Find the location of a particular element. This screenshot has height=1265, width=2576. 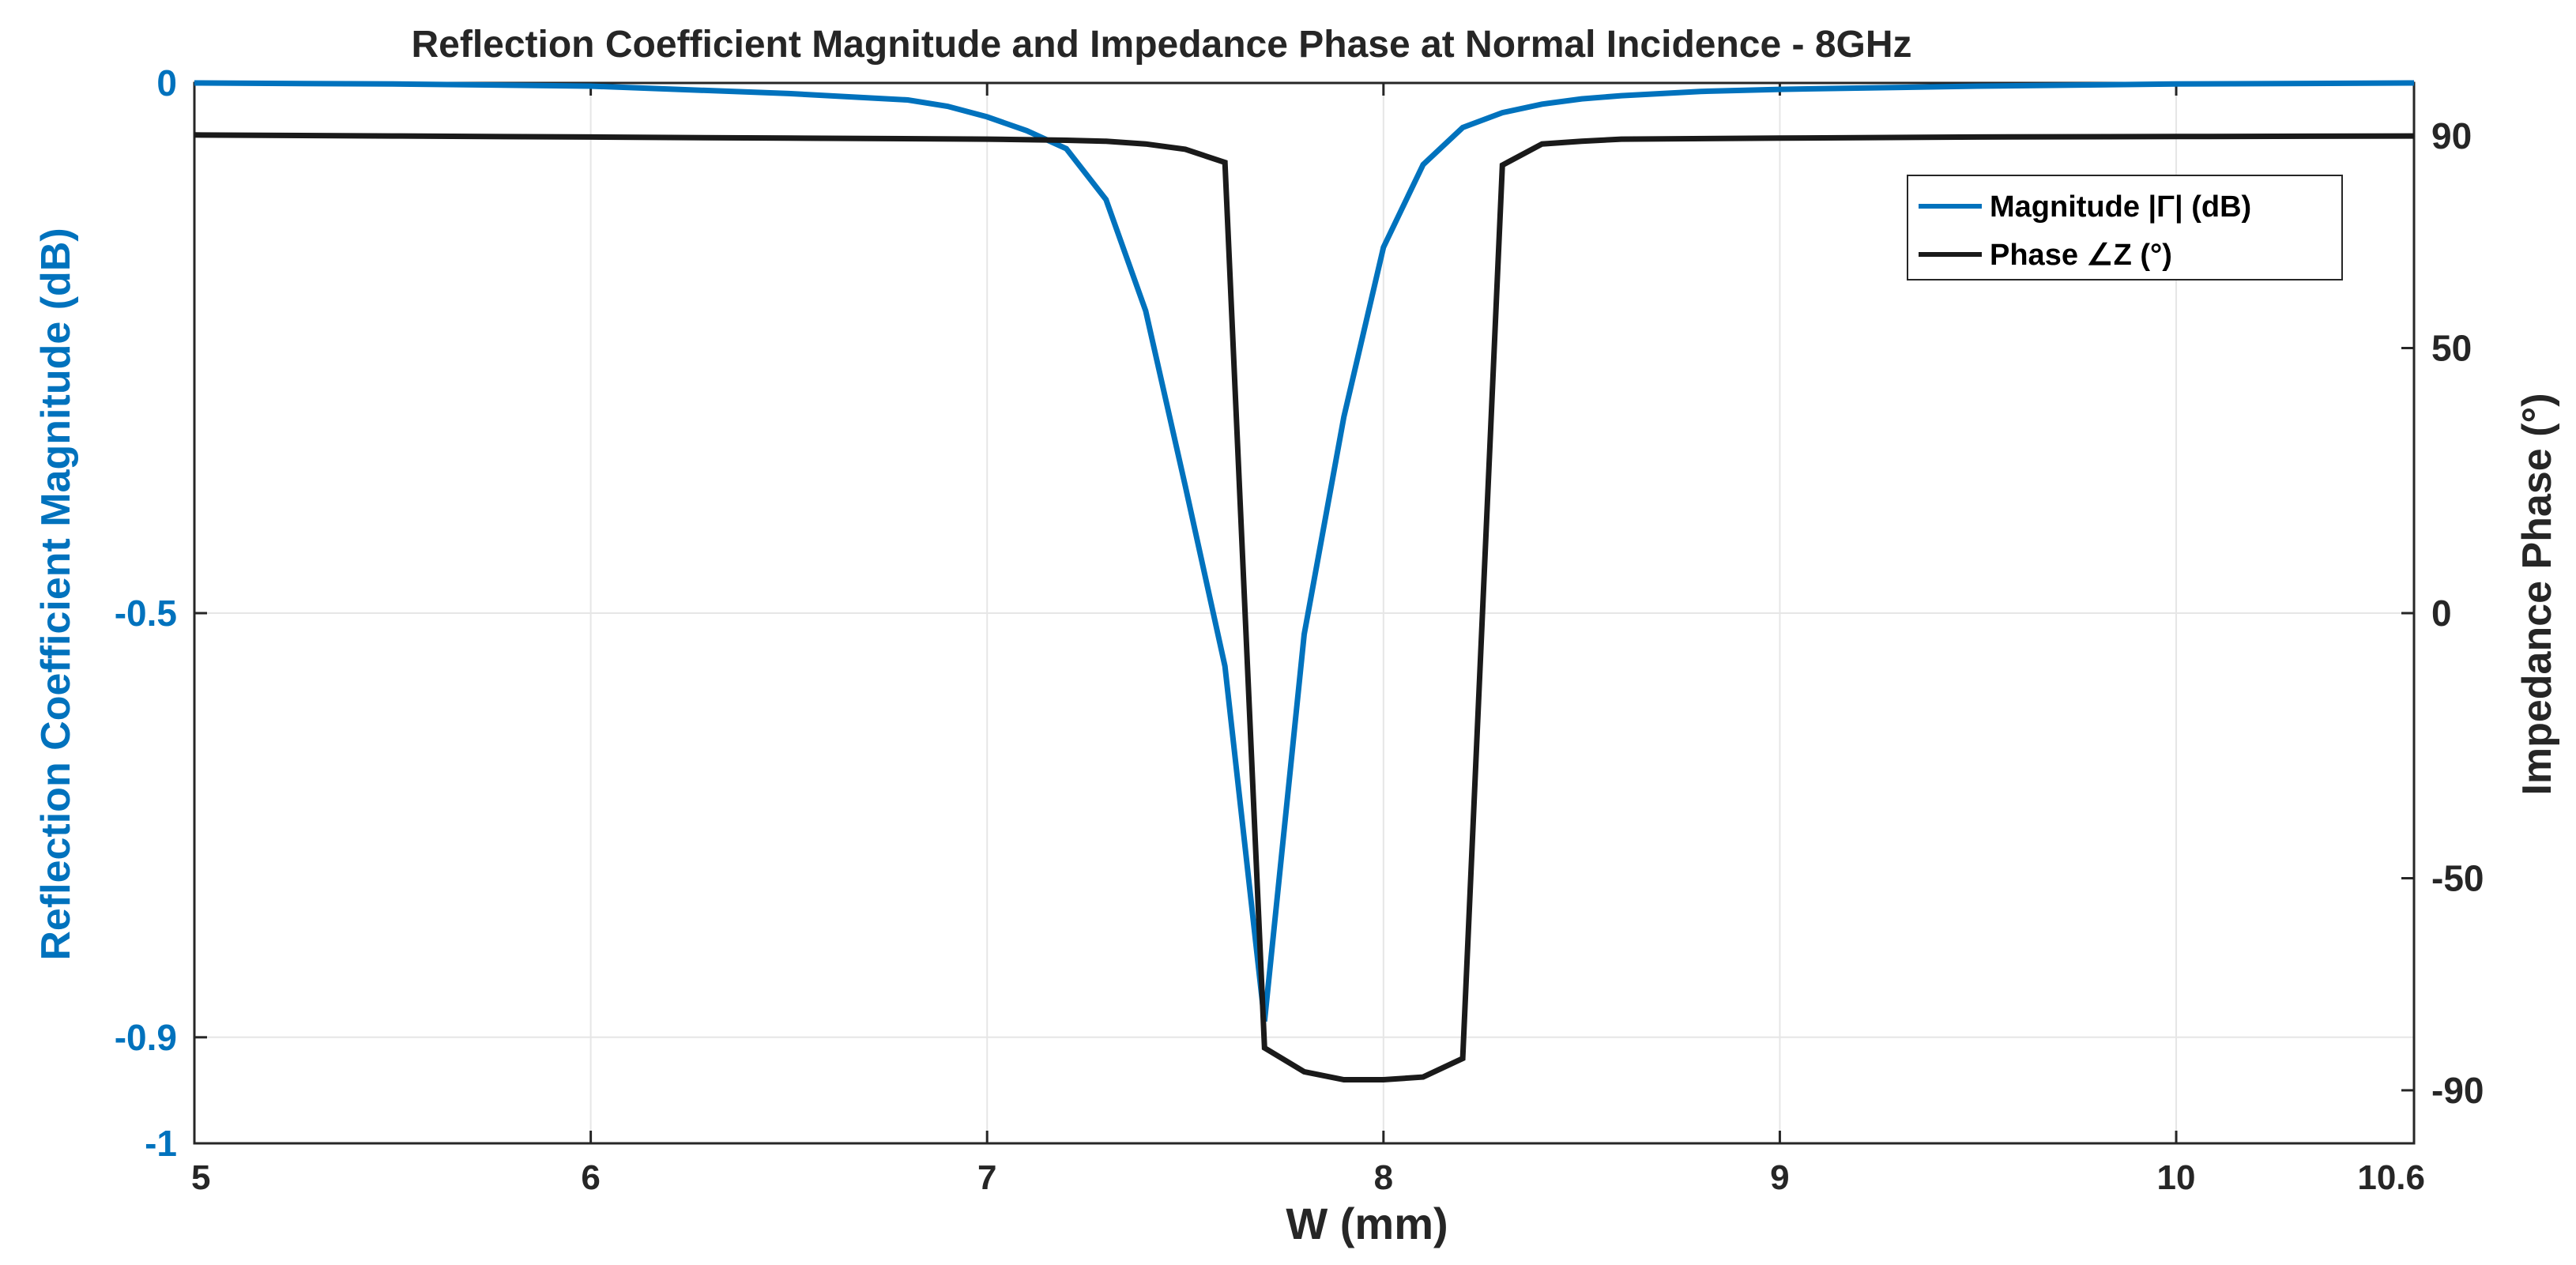

right-y-tick-label: -50 is located at coordinates (2457, 878).